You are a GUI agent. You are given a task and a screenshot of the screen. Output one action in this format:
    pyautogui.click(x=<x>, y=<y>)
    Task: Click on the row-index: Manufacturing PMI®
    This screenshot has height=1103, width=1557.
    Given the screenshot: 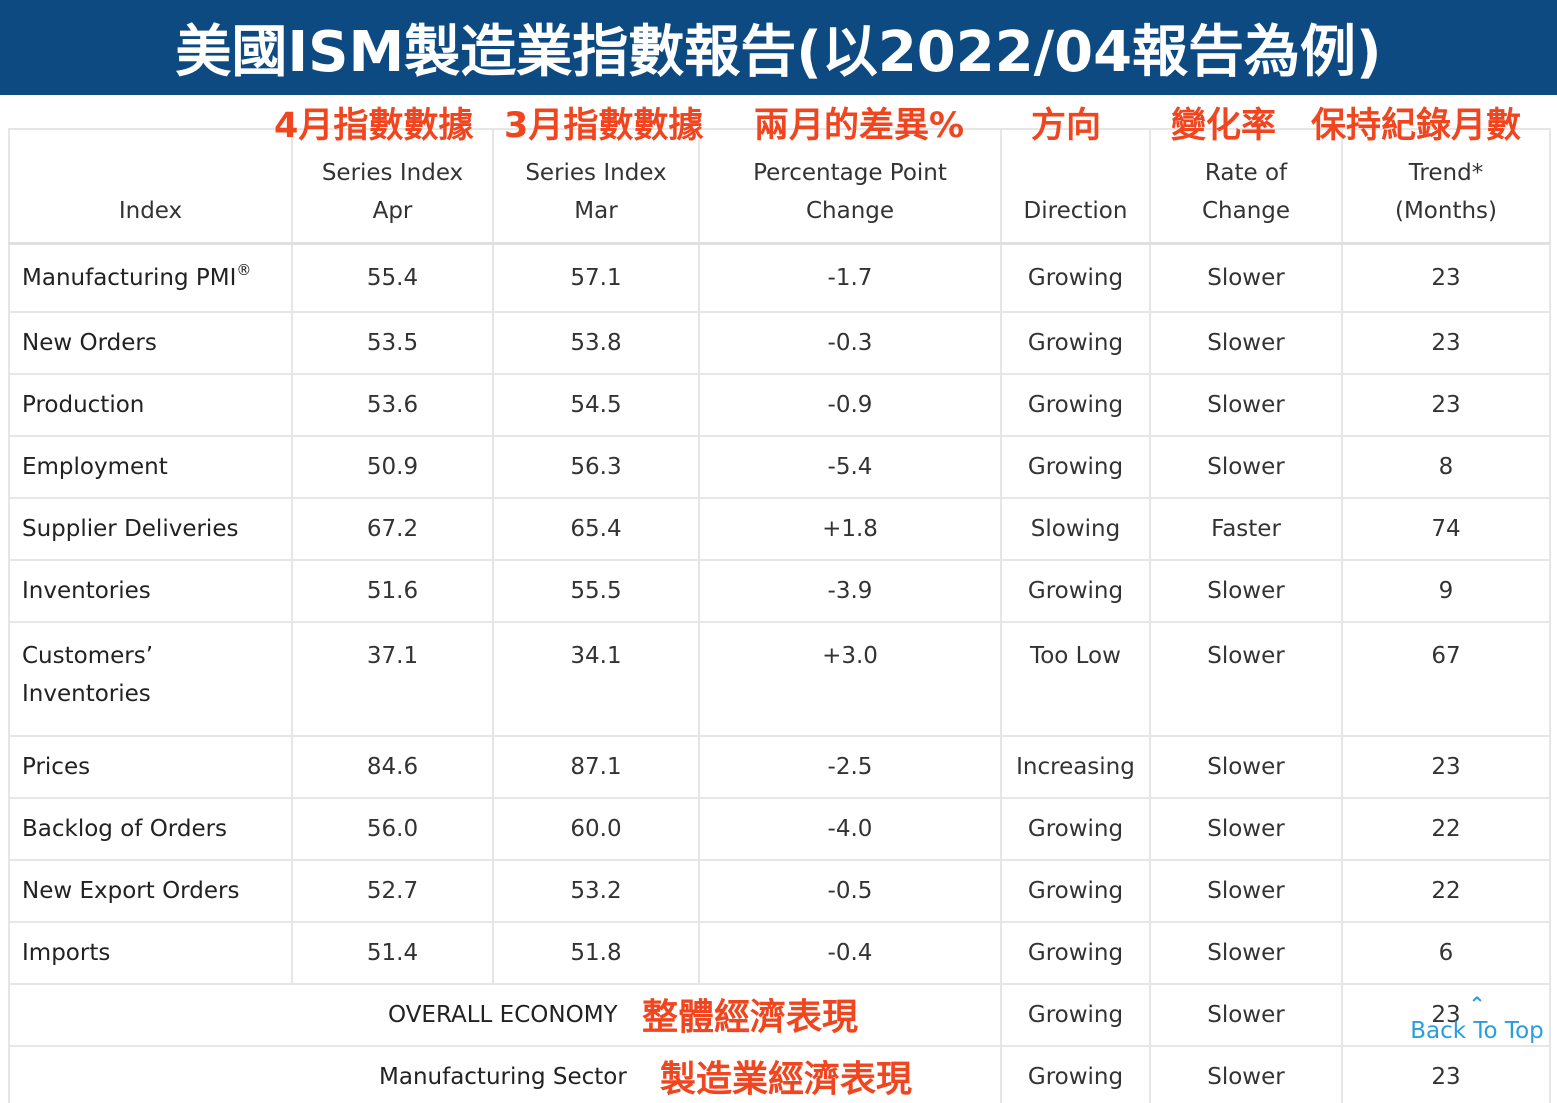 What is the action you would take?
    pyautogui.click(x=150, y=277)
    